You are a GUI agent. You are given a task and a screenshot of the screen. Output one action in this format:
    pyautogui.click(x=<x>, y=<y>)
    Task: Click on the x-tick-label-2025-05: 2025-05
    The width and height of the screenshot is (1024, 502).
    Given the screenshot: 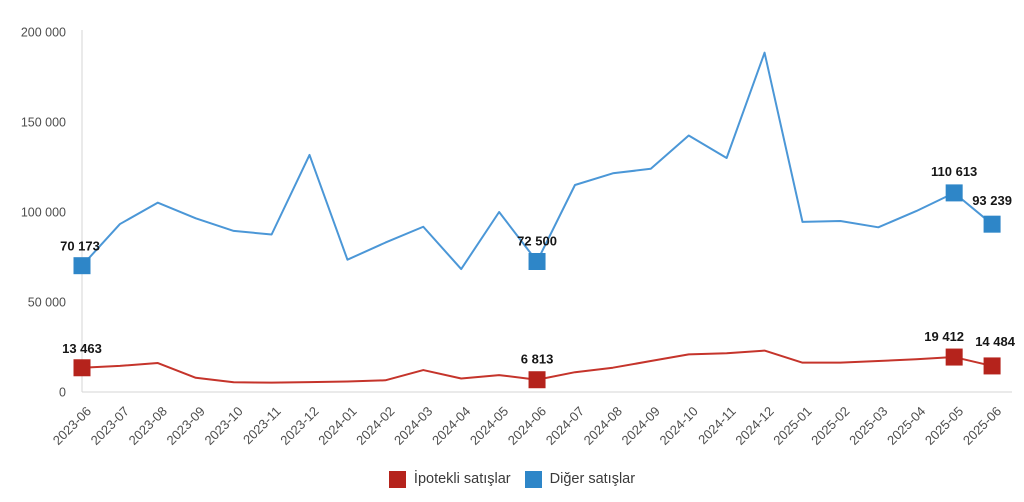 What is the action you would take?
    pyautogui.click(x=944, y=426)
    